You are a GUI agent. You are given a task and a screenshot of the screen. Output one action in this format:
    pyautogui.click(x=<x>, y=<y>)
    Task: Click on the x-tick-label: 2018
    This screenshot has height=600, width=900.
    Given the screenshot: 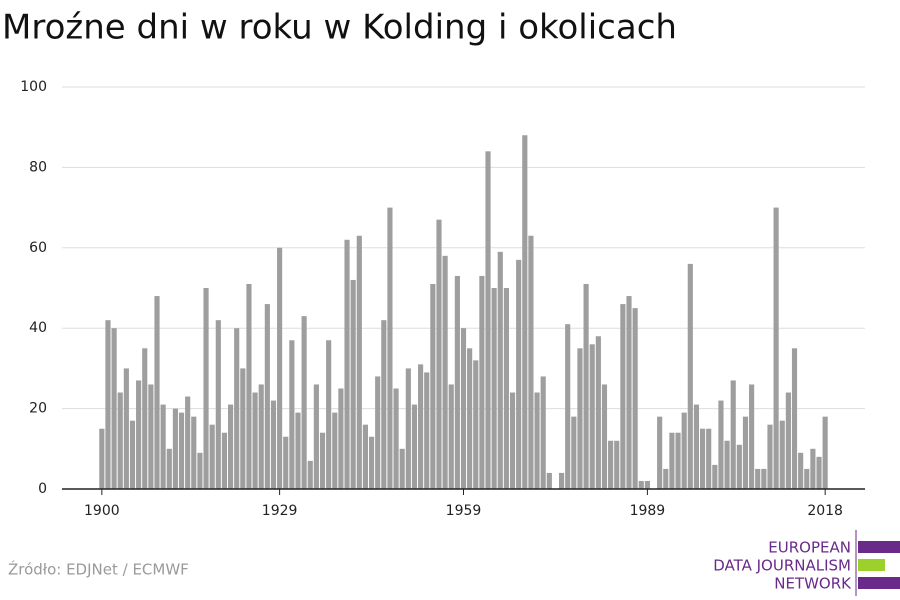 What is the action you would take?
    pyautogui.click(x=825, y=511)
    